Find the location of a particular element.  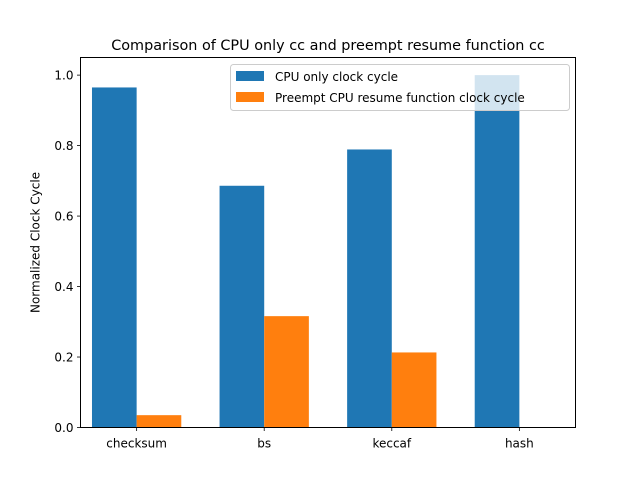

y-axis: 0.0 0.2 0.4 0.6 0.8 1.0 is located at coordinates (67, 252).